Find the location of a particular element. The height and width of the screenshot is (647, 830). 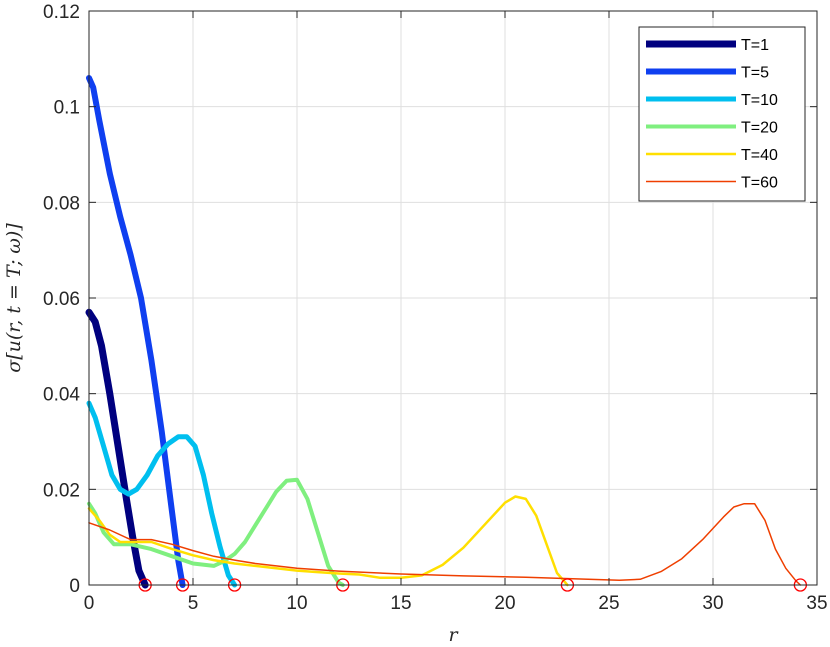

y-tick-label: 0.1 is located at coordinates (67, 108).